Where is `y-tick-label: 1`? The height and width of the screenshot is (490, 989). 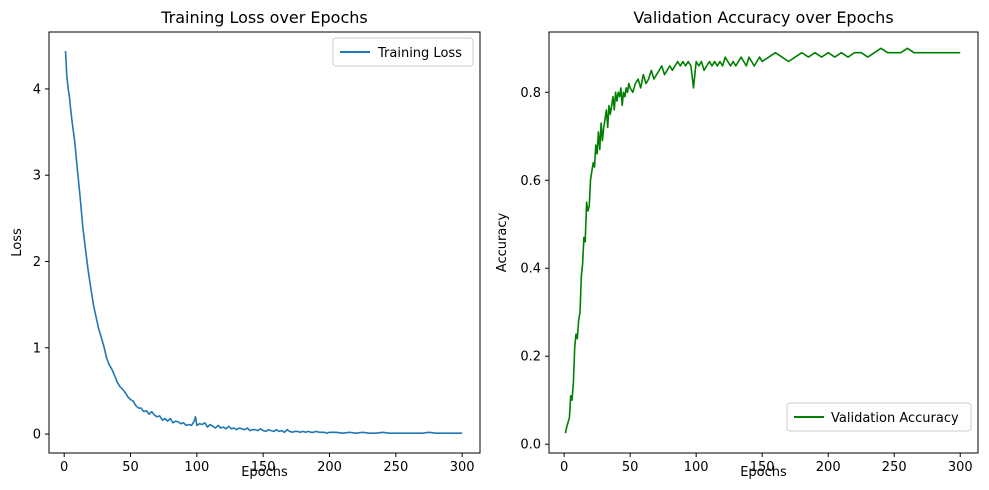
y-tick-label: 1 is located at coordinates (37, 348).